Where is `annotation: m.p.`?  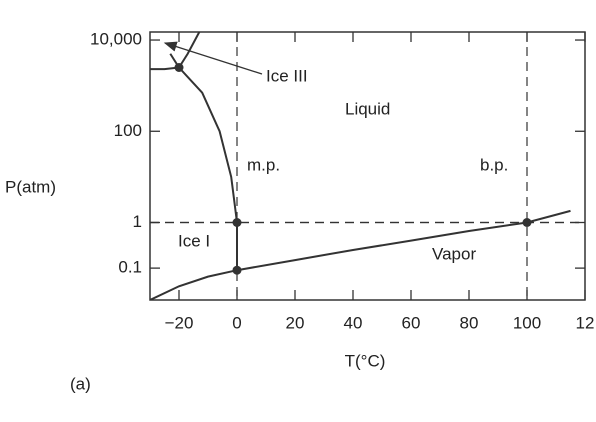 annotation: m.p. is located at coordinates (263, 164).